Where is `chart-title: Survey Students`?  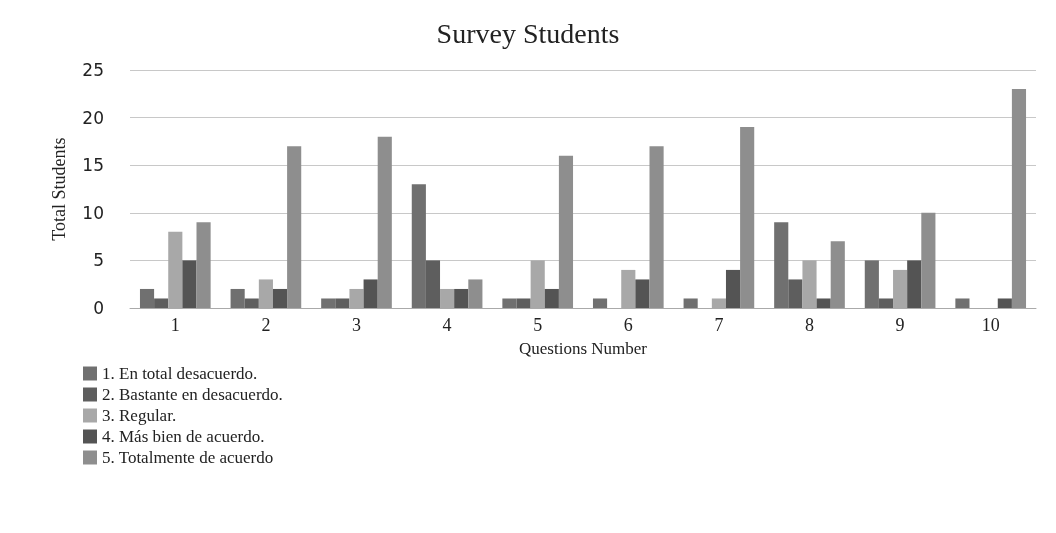 chart-title: Survey Students is located at coordinates (528, 33).